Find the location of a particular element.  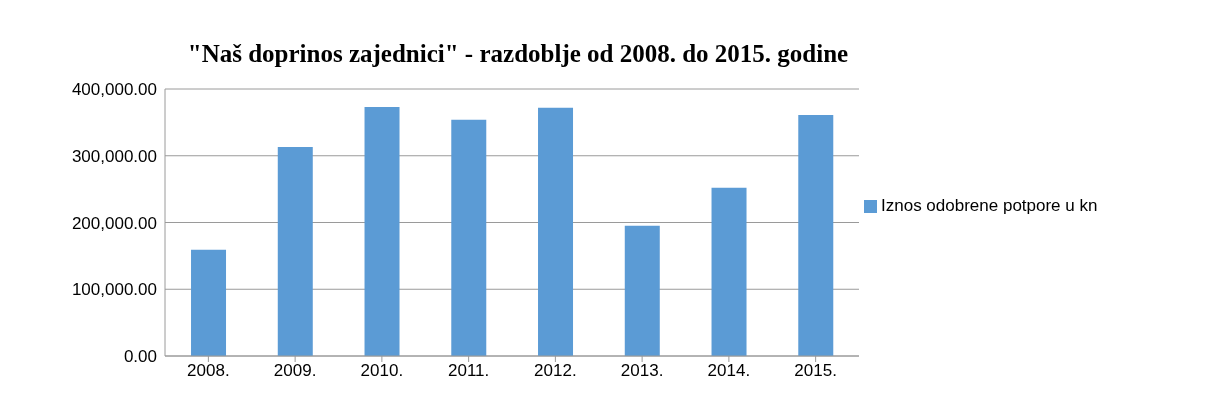

x-tick-label: 2011. is located at coordinates (468, 371).